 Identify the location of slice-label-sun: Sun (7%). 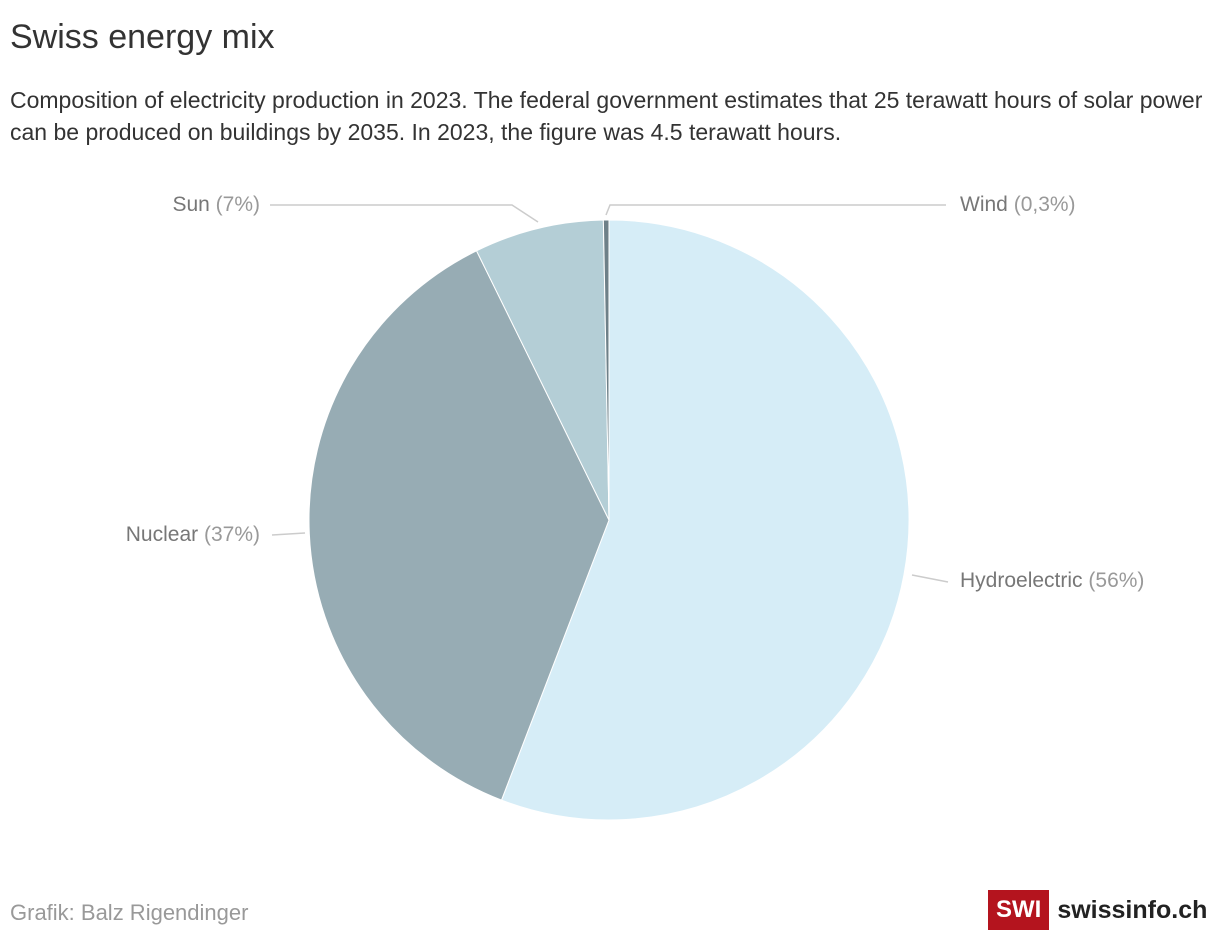
(216, 205).